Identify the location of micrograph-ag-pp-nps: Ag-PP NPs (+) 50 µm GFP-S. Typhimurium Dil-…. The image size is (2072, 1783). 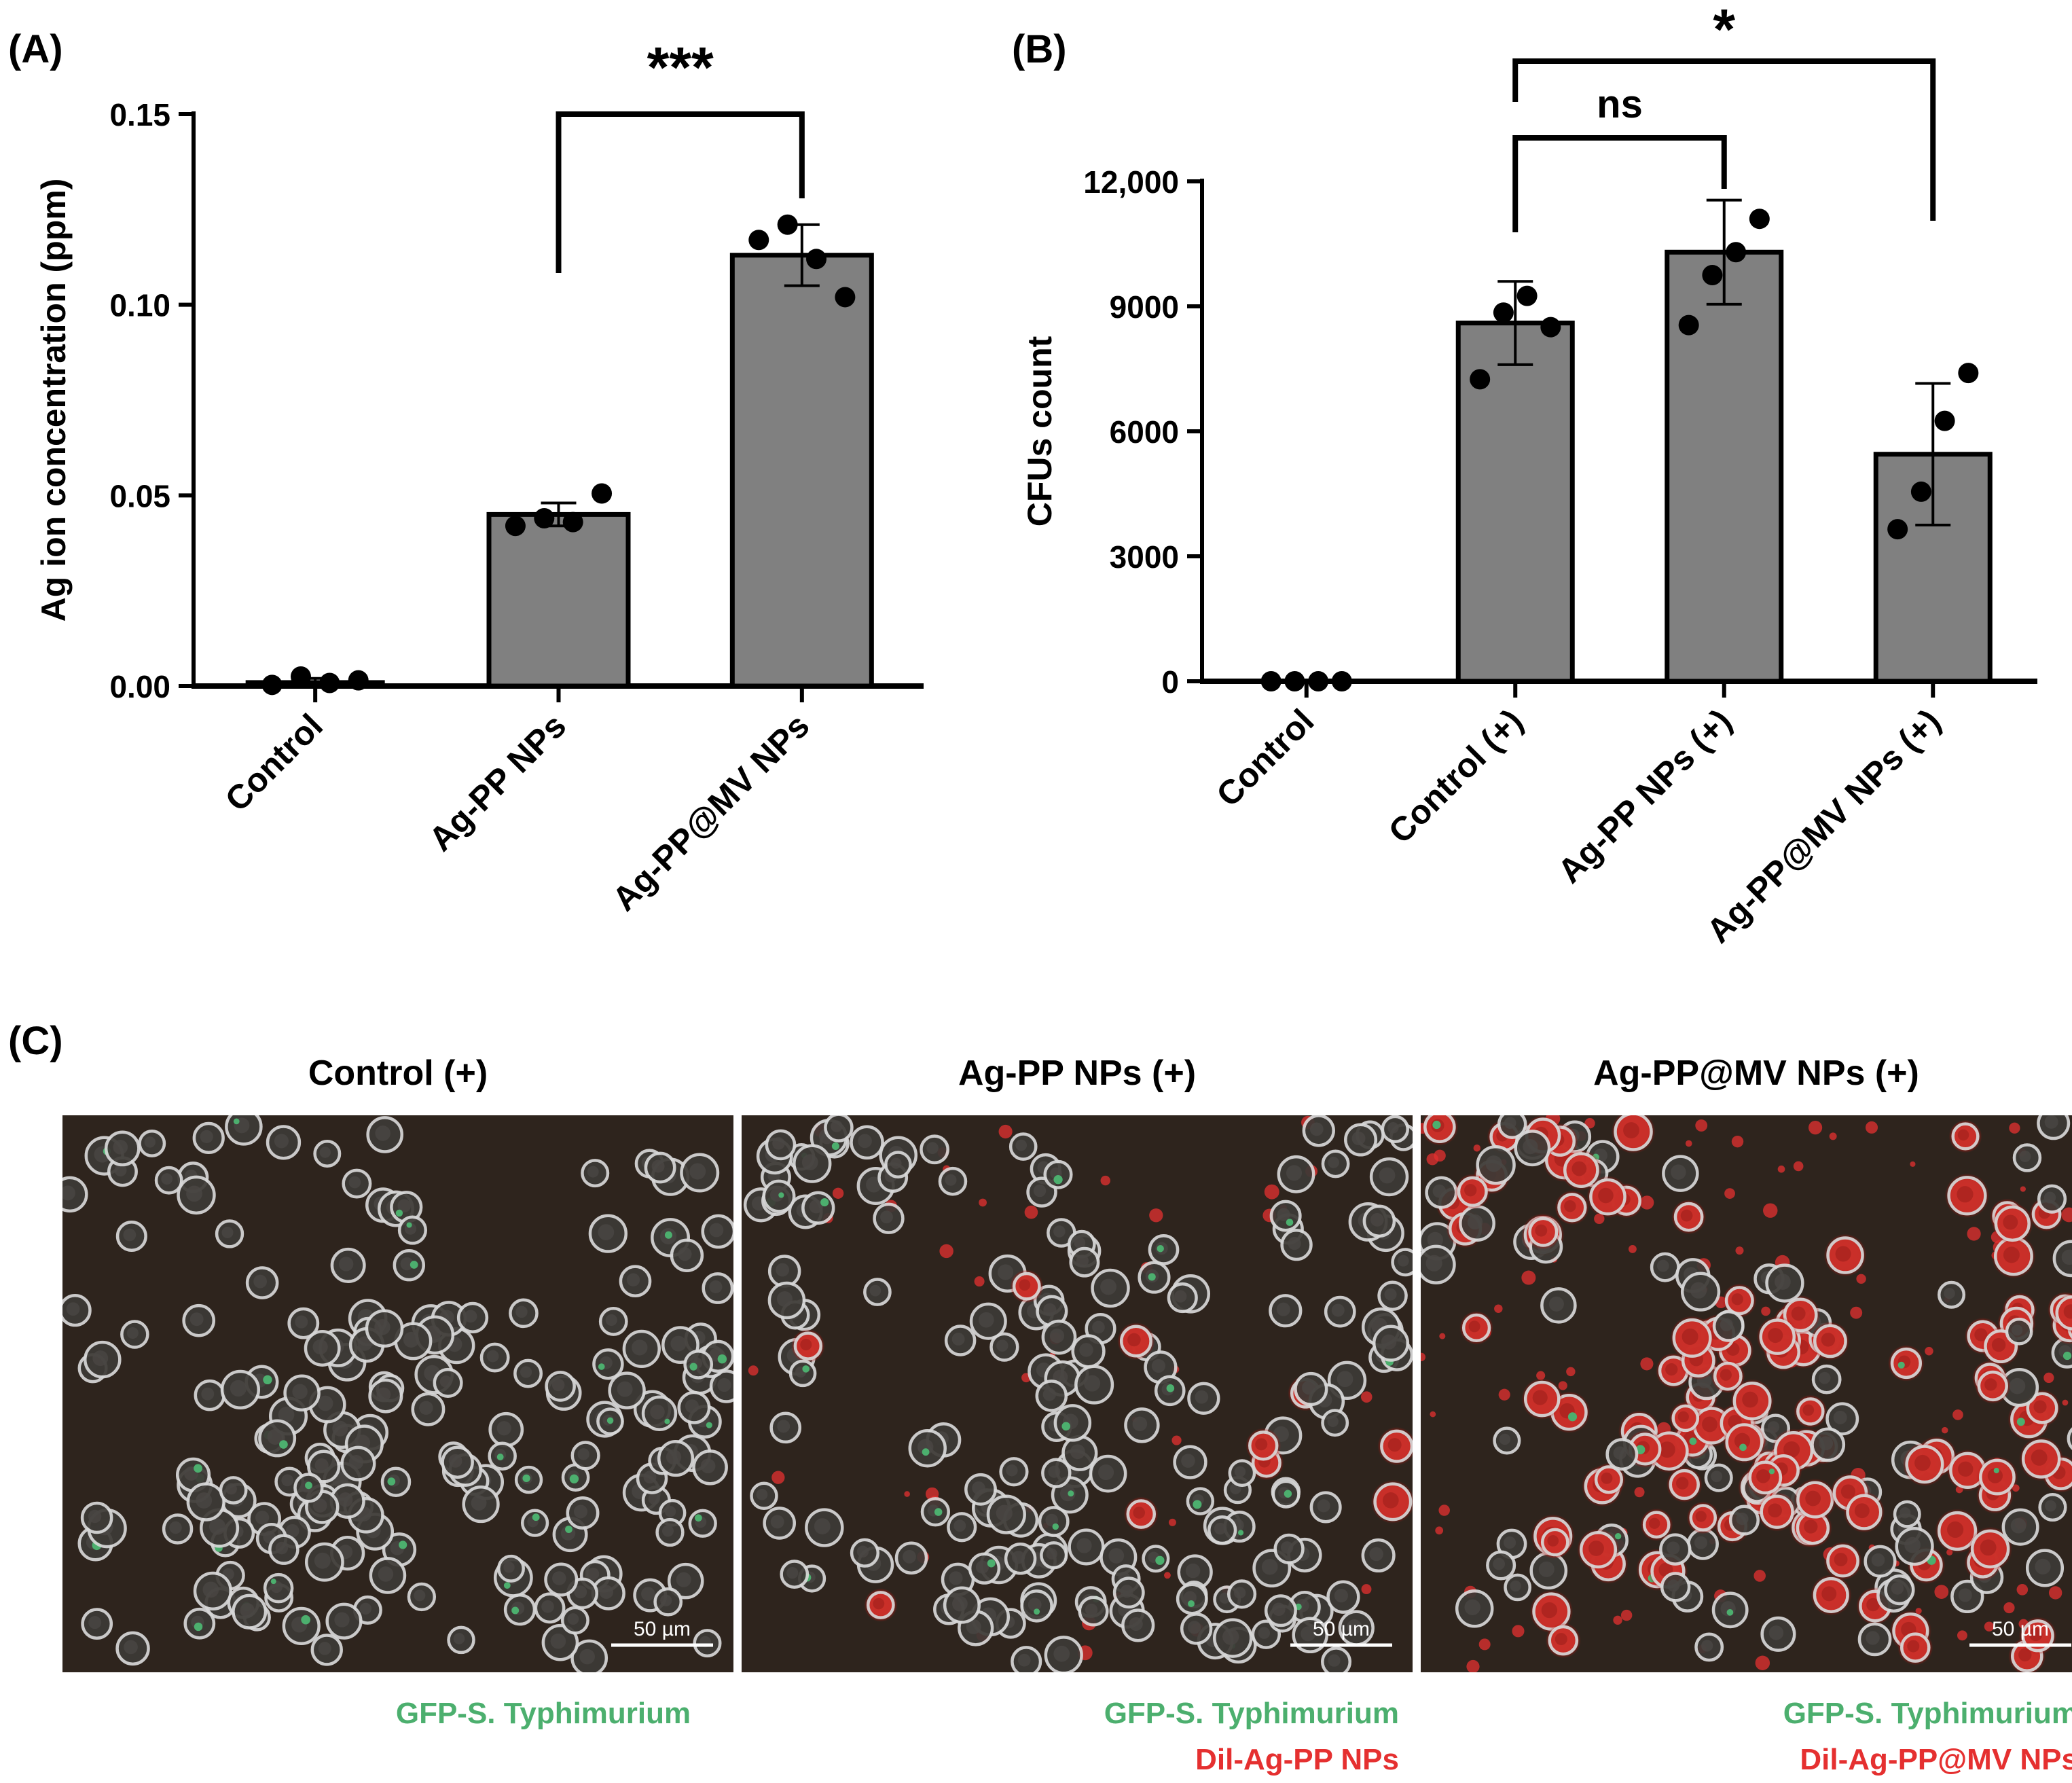
(1077, 1414).